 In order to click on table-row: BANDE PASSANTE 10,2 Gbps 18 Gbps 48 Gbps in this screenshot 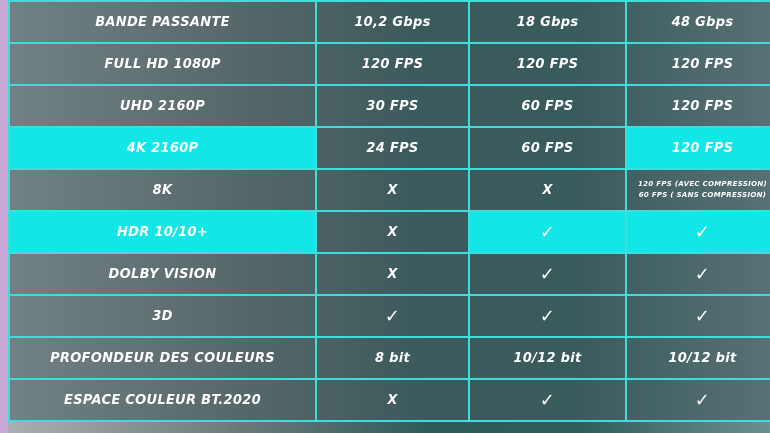, I will do `click(389, 22)`.